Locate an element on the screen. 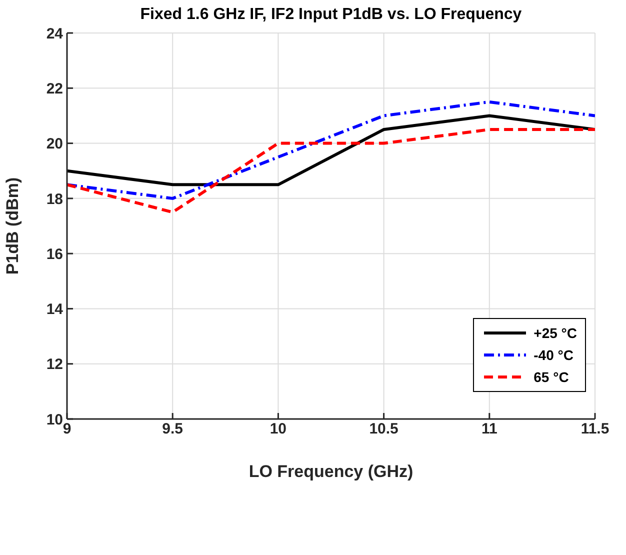 The image size is (626, 555). x-tick-label: 10.5 is located at coordinates (383, 429).